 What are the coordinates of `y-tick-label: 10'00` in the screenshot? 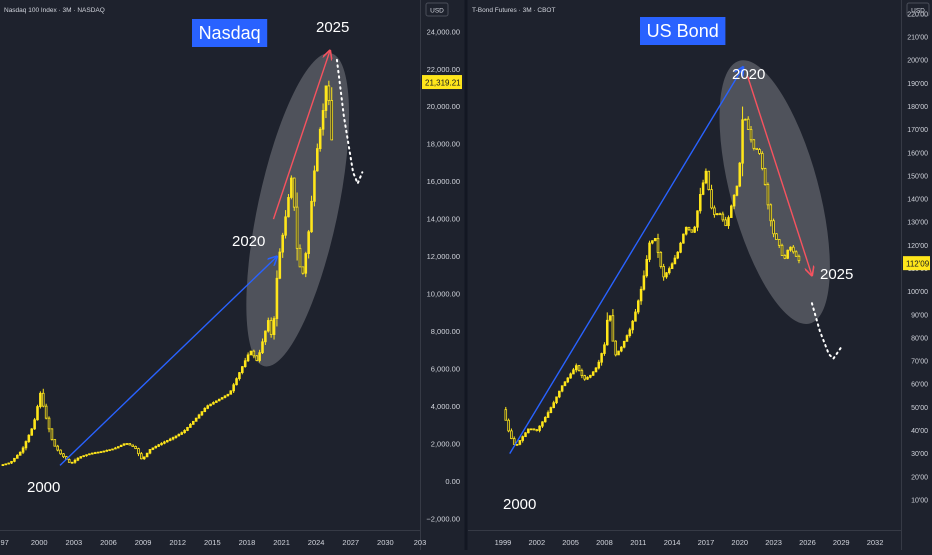 It's located at (919, 500).